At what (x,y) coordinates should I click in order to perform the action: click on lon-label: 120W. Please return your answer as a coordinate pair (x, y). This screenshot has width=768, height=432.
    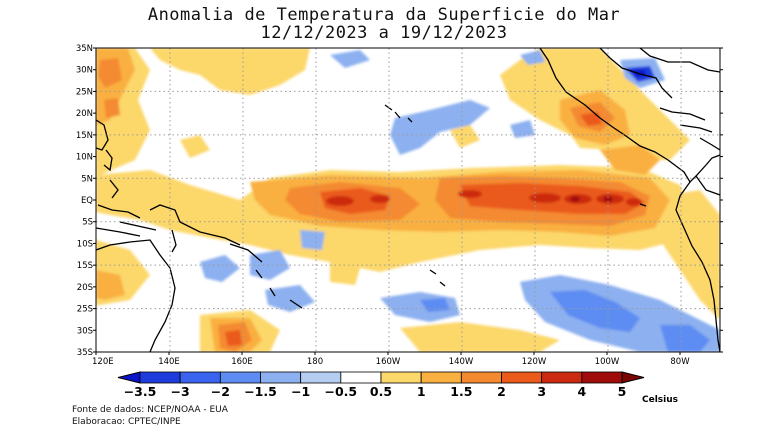
    Looking at the image, I should click on (534, 362).